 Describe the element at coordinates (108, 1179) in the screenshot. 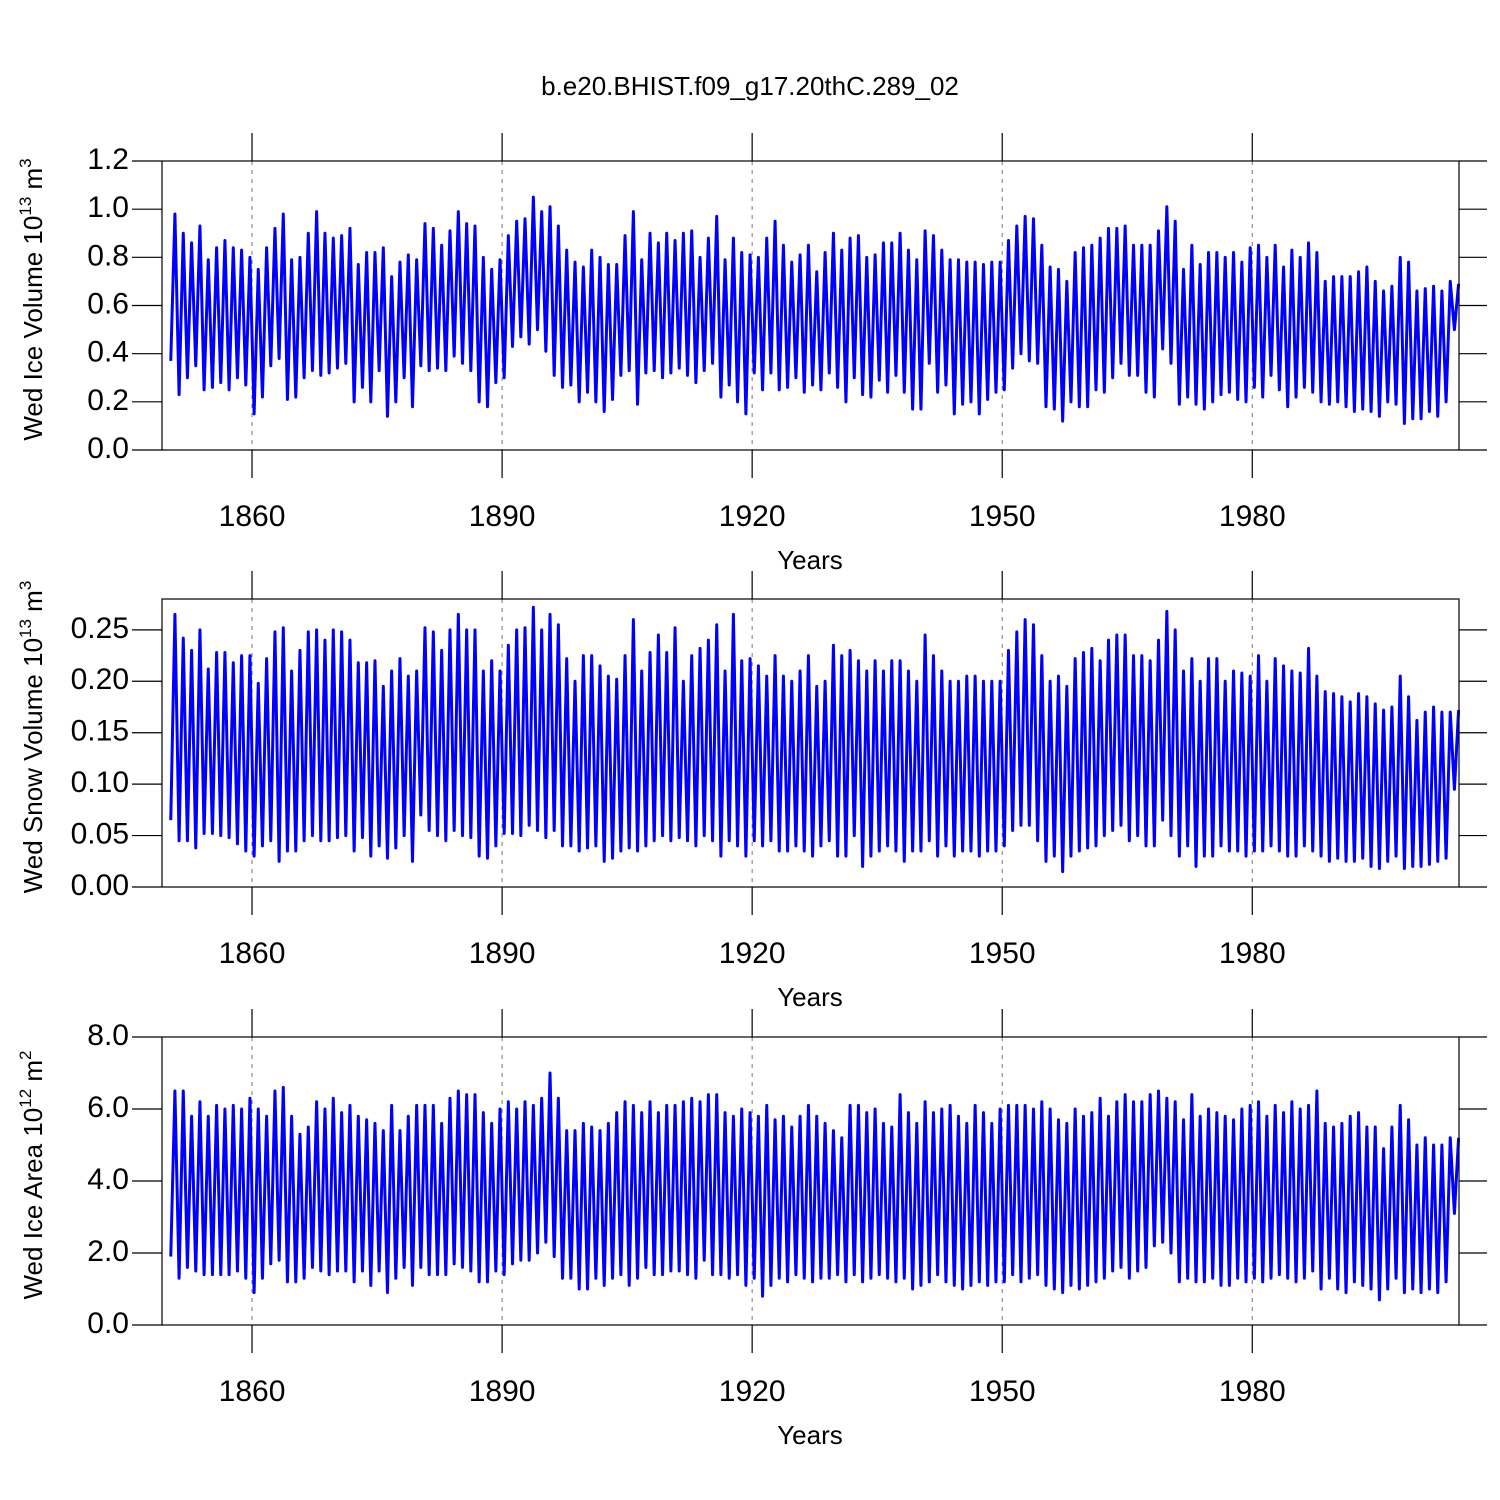

I see `y-tick-label: 4.0` at that location.